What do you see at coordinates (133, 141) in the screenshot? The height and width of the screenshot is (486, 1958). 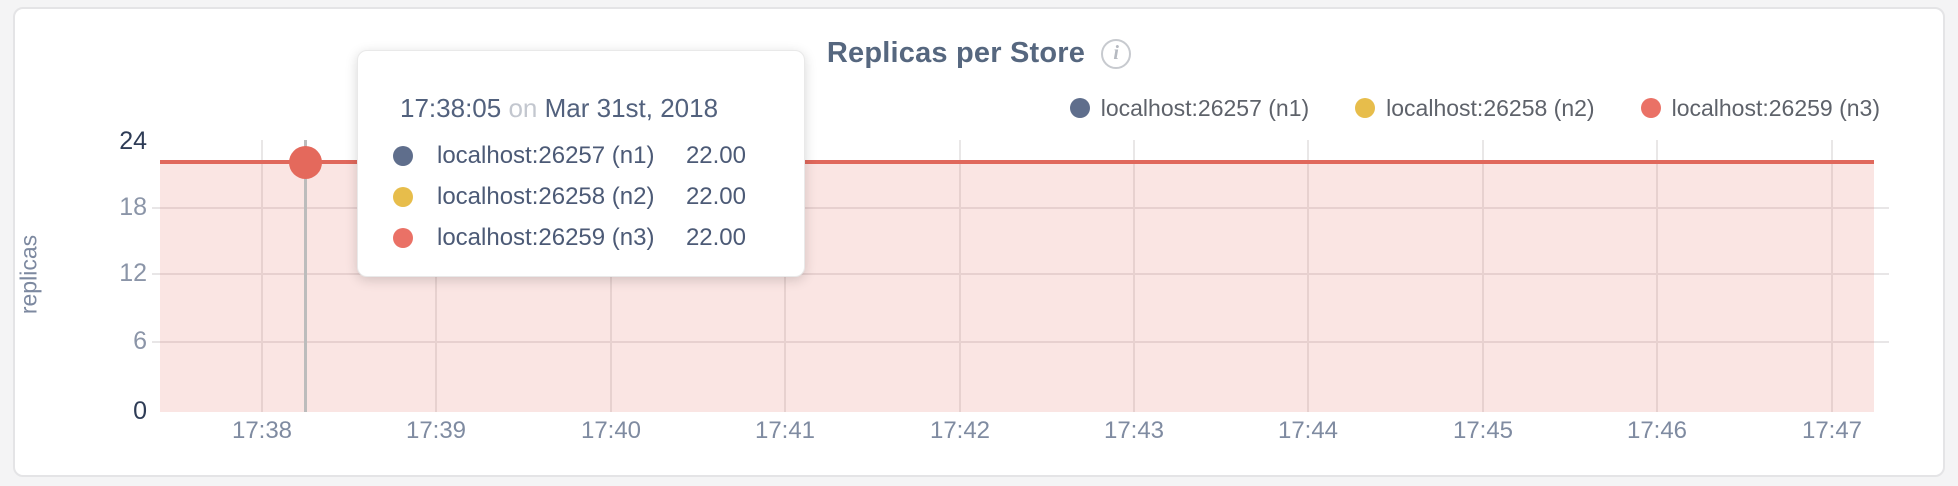 I see `y-tick-label: 24` at bounding box center [133, 141].